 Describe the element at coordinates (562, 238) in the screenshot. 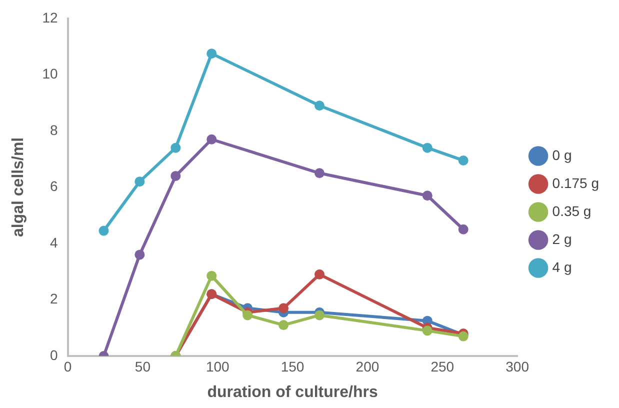

I see `legend-label: 2 g` at that location.